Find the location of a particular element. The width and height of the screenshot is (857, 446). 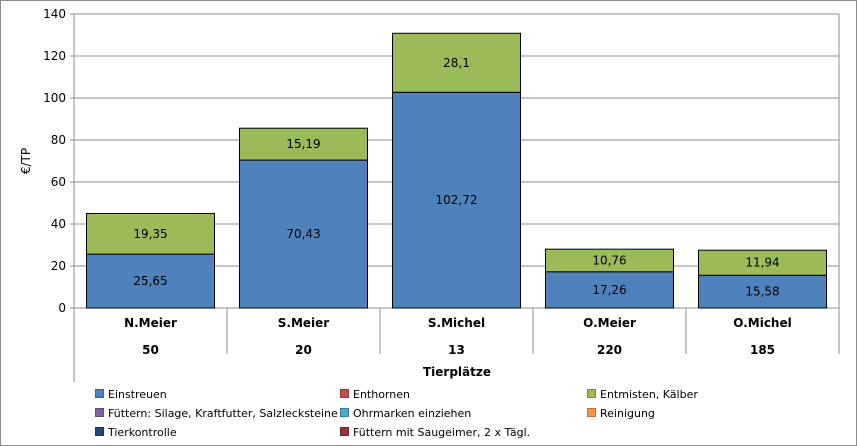

legend-item: Enthornen is located at coordinates (375, 394).